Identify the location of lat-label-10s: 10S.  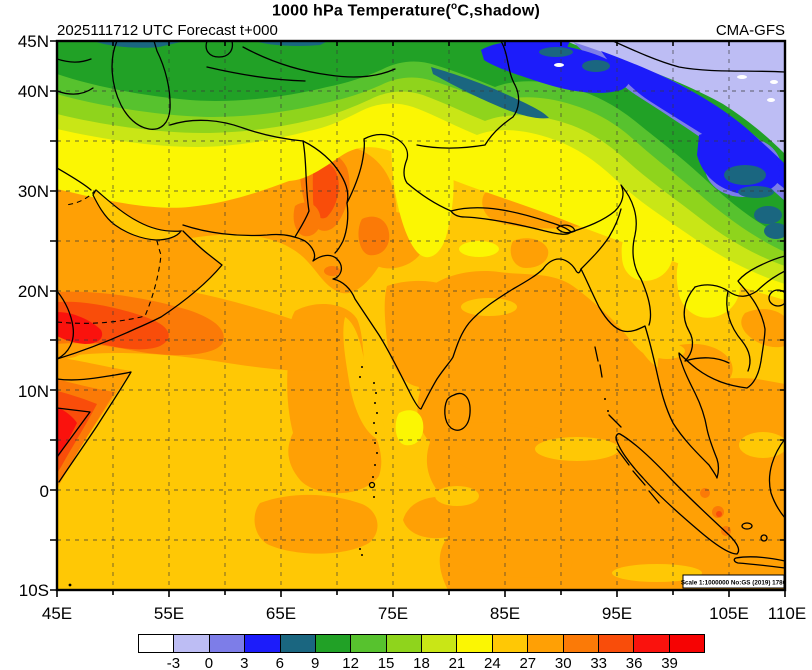
(34, 590).